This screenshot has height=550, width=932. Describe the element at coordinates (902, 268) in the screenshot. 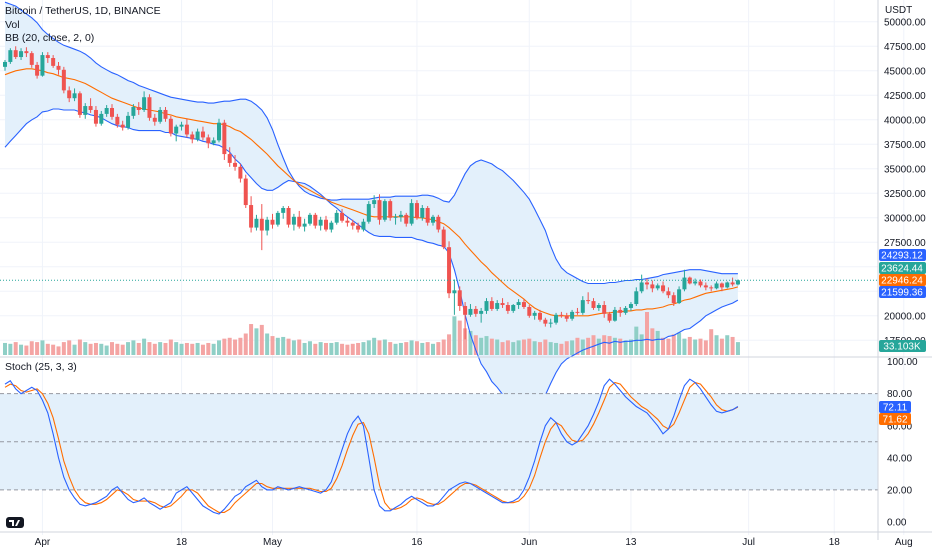

I see `price-badge` at that location.